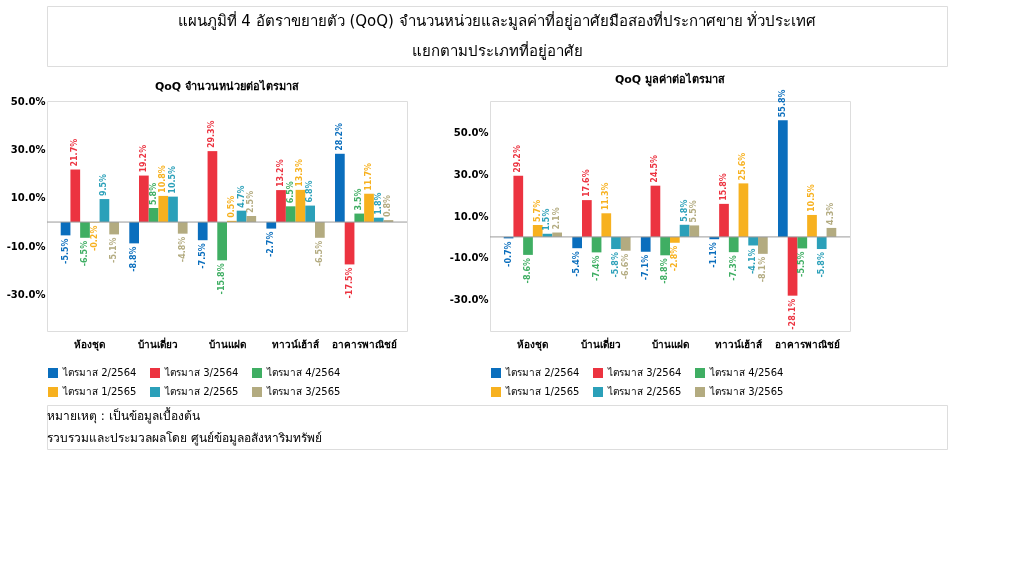 The height and width of the screenshot is (585, 1024). I want to click on data-label: -2.8%, so click(674, 258).